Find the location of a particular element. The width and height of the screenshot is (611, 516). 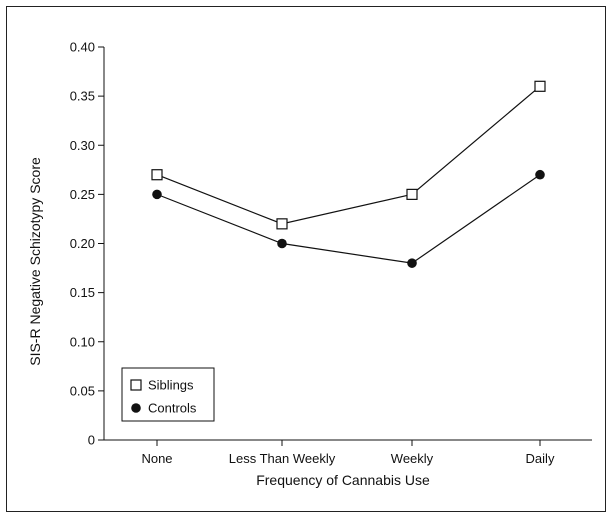

x-ticks: None Less Than Weekly Weekly Daily is located at coordinates (348, 453).